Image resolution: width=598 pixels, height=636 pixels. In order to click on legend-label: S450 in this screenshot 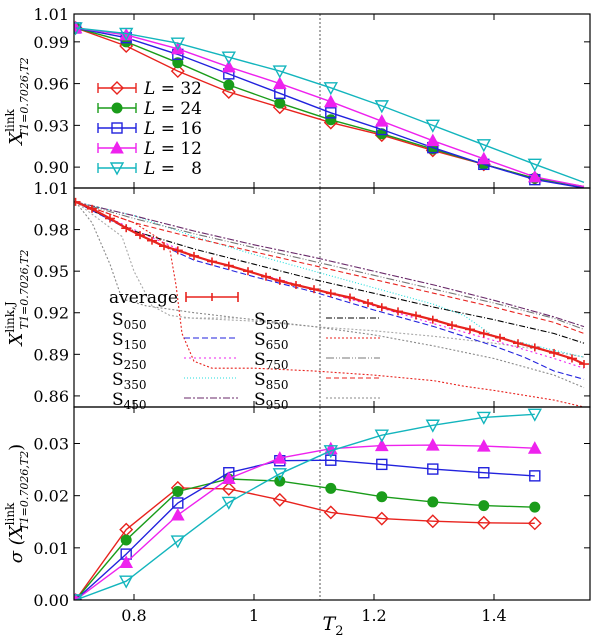, I will do `click(129, 401)`.